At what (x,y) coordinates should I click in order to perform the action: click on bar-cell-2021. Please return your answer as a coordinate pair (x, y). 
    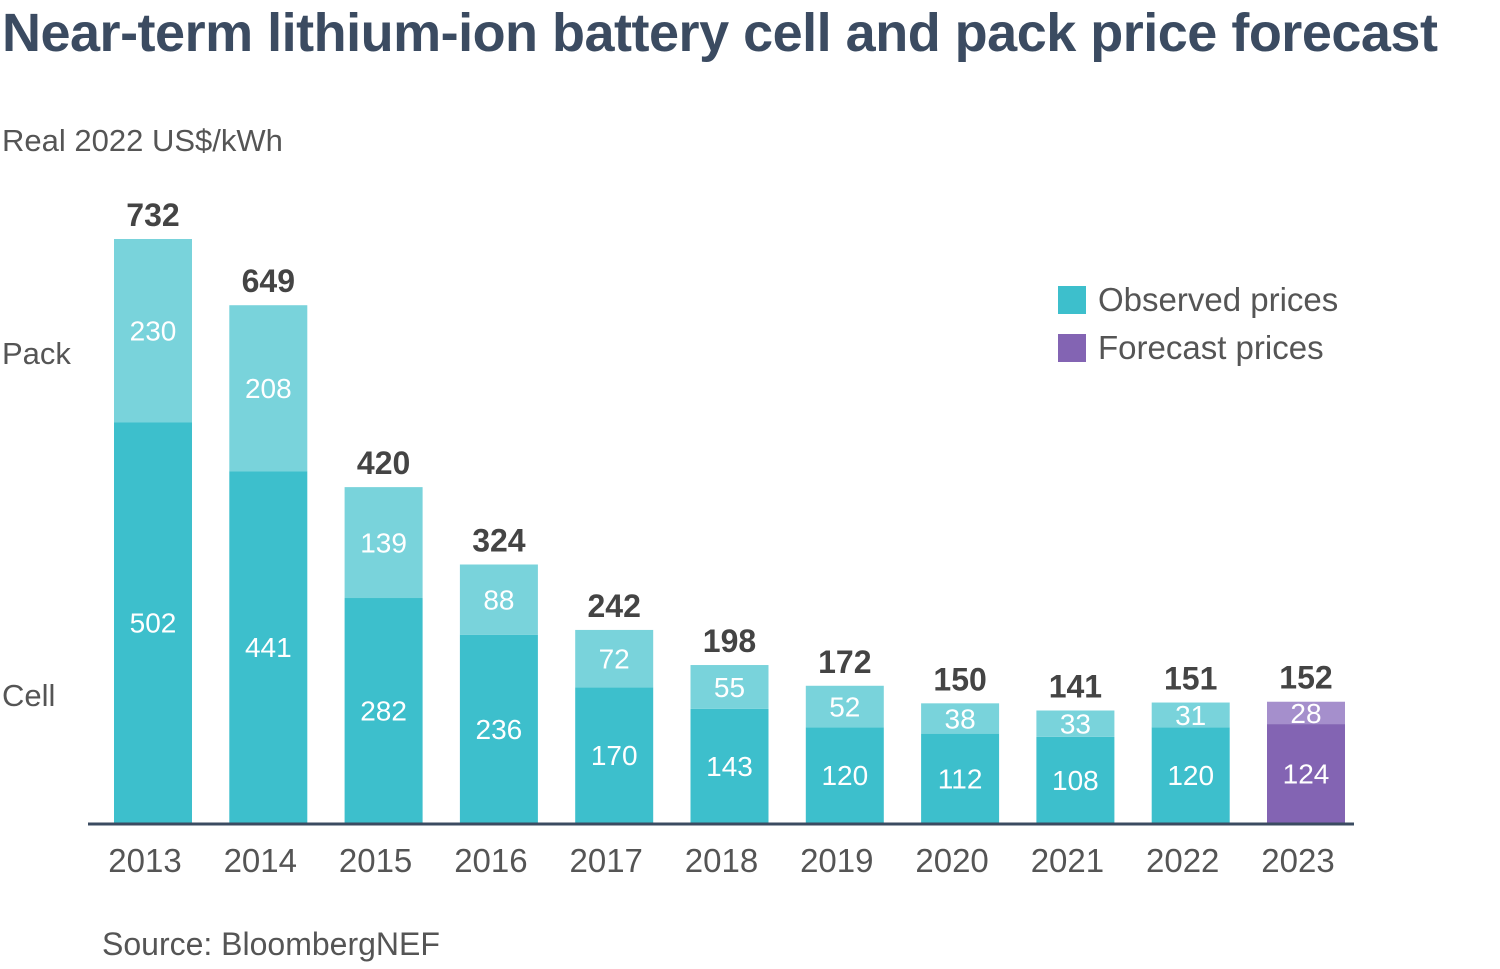
    Looking at the image, I should click on (1075, 779).